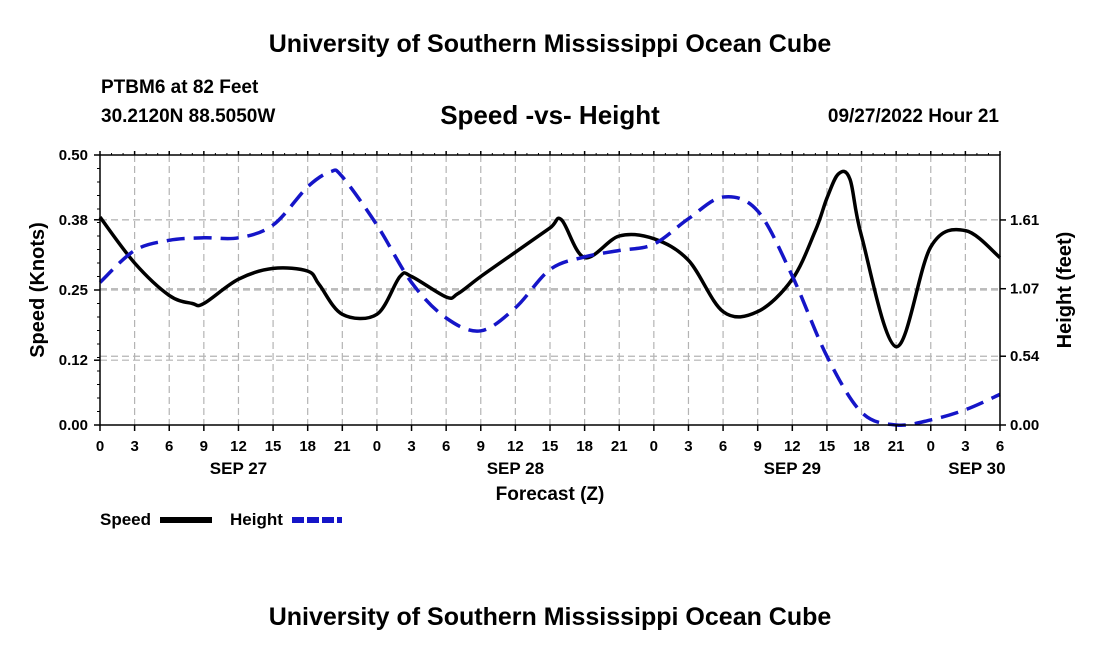 The height and width of the screenshot is (650, 1100). Describe the element at coordinates (792, 468) in the screenshot. I see `date-label: SEP 29` at that location.